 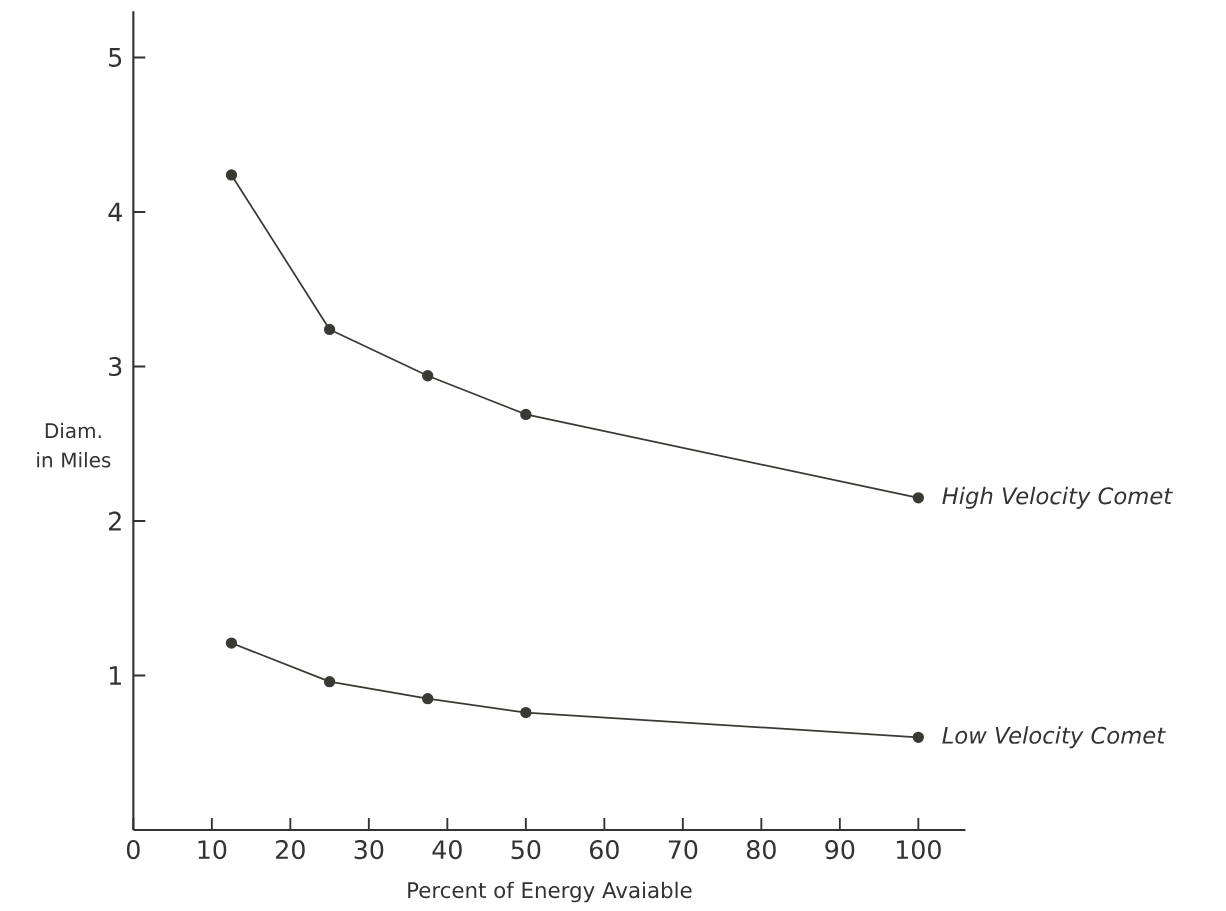 What do you see at coordinates (115, 521) in the screenshot?
I see `y-tick-label: 2` at bounding box center [115, 521].